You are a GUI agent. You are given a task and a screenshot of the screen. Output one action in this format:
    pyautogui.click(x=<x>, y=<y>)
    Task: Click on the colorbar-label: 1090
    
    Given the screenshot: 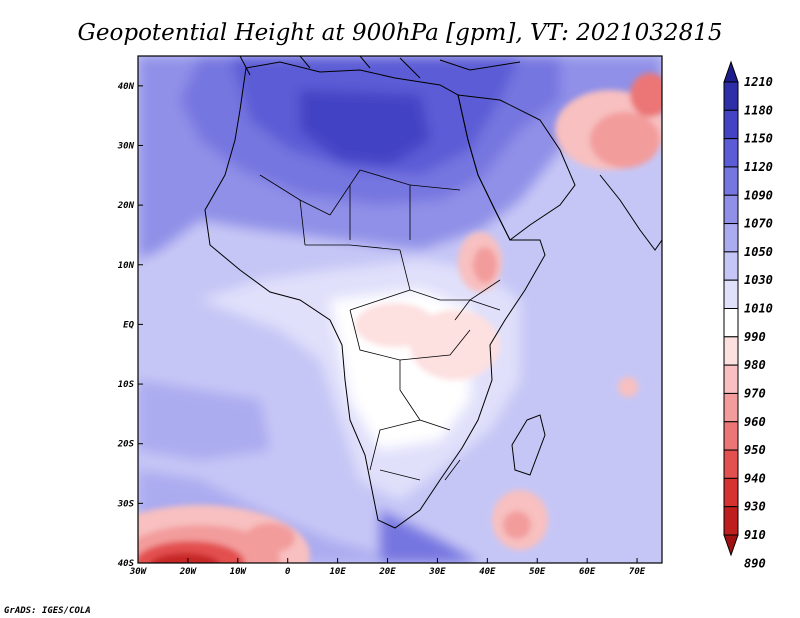 What is the action you would take?
    pyautogui.click(x=758, y=195)
    